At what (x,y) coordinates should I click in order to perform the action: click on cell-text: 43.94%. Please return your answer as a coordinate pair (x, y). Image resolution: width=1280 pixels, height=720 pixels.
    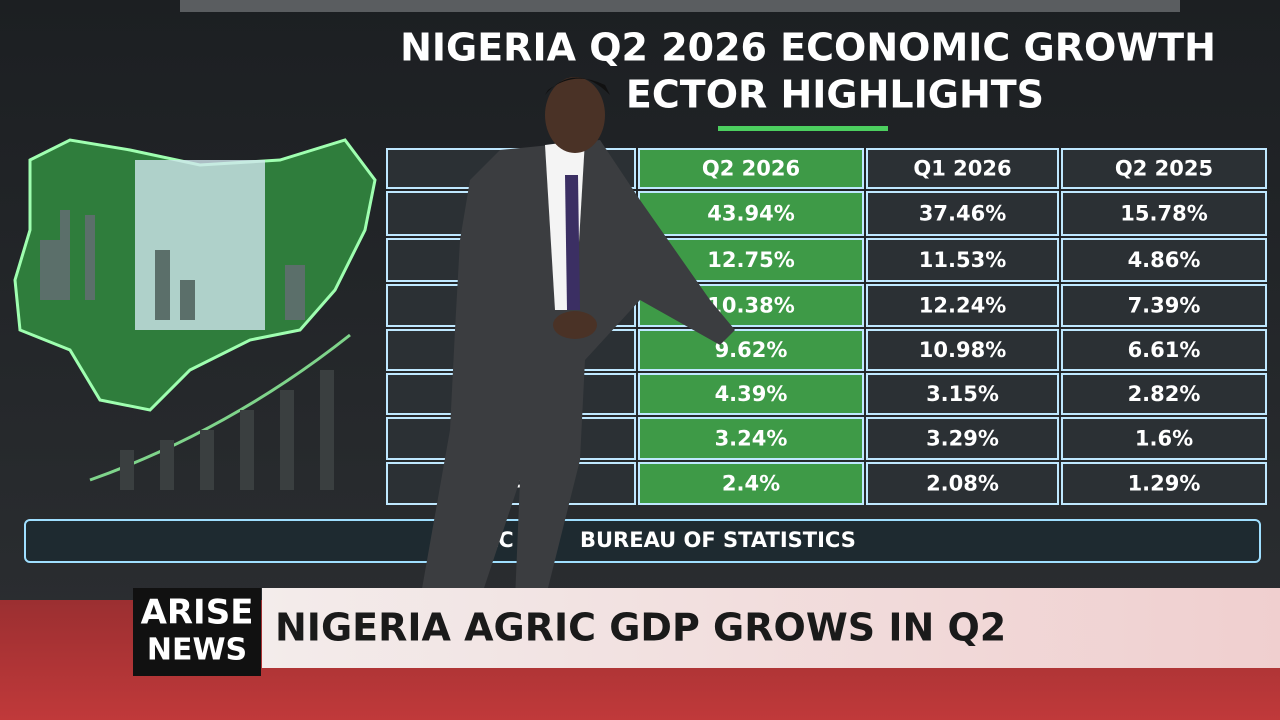
    Looking at the image, I should click on (750, 214).